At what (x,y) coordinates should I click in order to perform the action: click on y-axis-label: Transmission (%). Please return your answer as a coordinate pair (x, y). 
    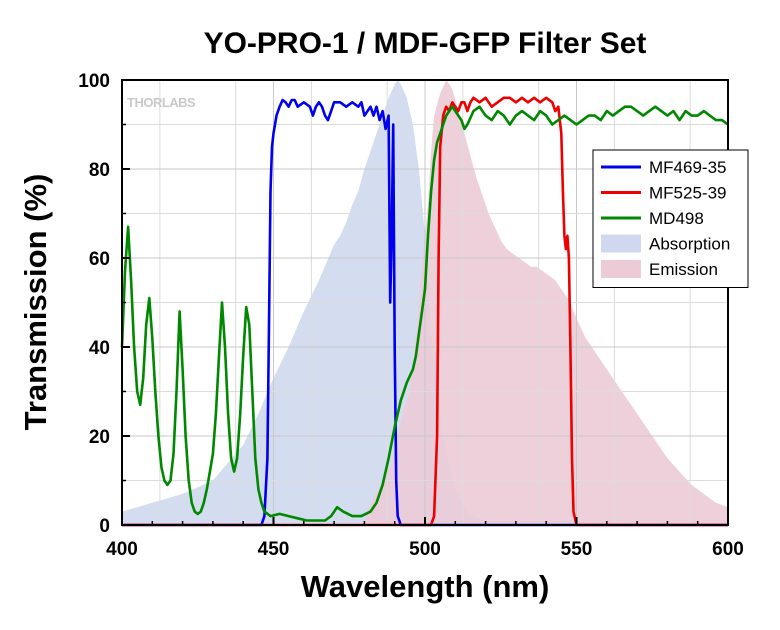
    Looking at the image, I should click on (35, 302).